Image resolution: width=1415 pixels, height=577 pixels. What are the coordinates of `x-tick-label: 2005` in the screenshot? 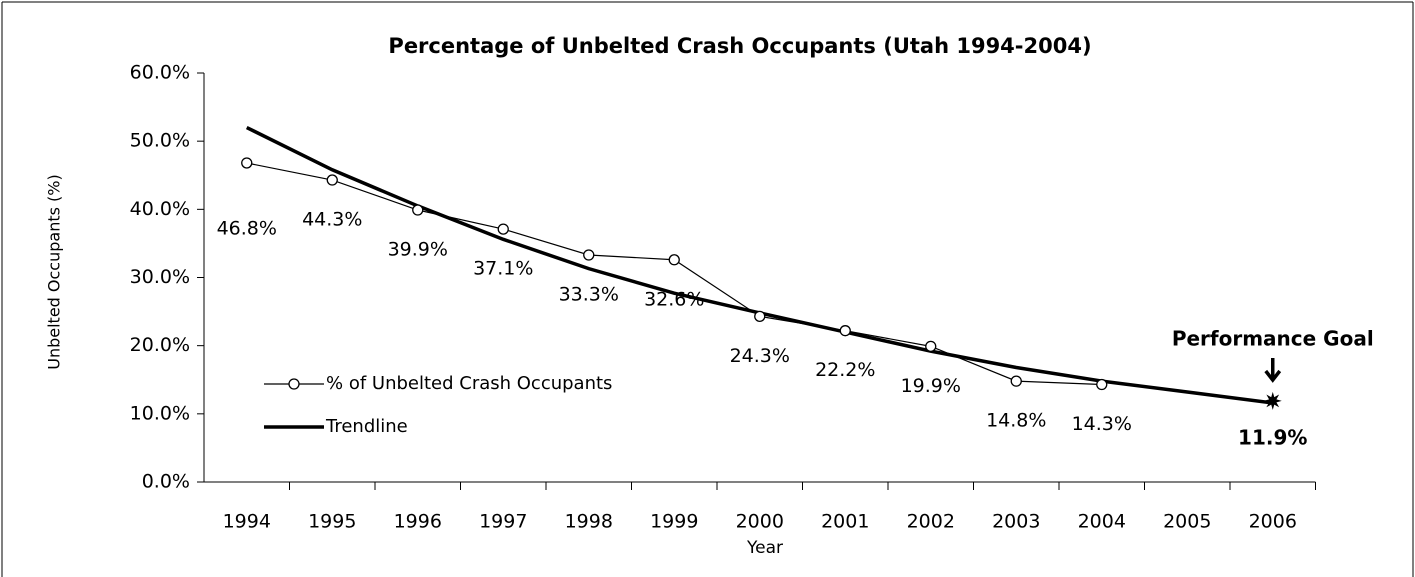 It's located at (1187, 522).